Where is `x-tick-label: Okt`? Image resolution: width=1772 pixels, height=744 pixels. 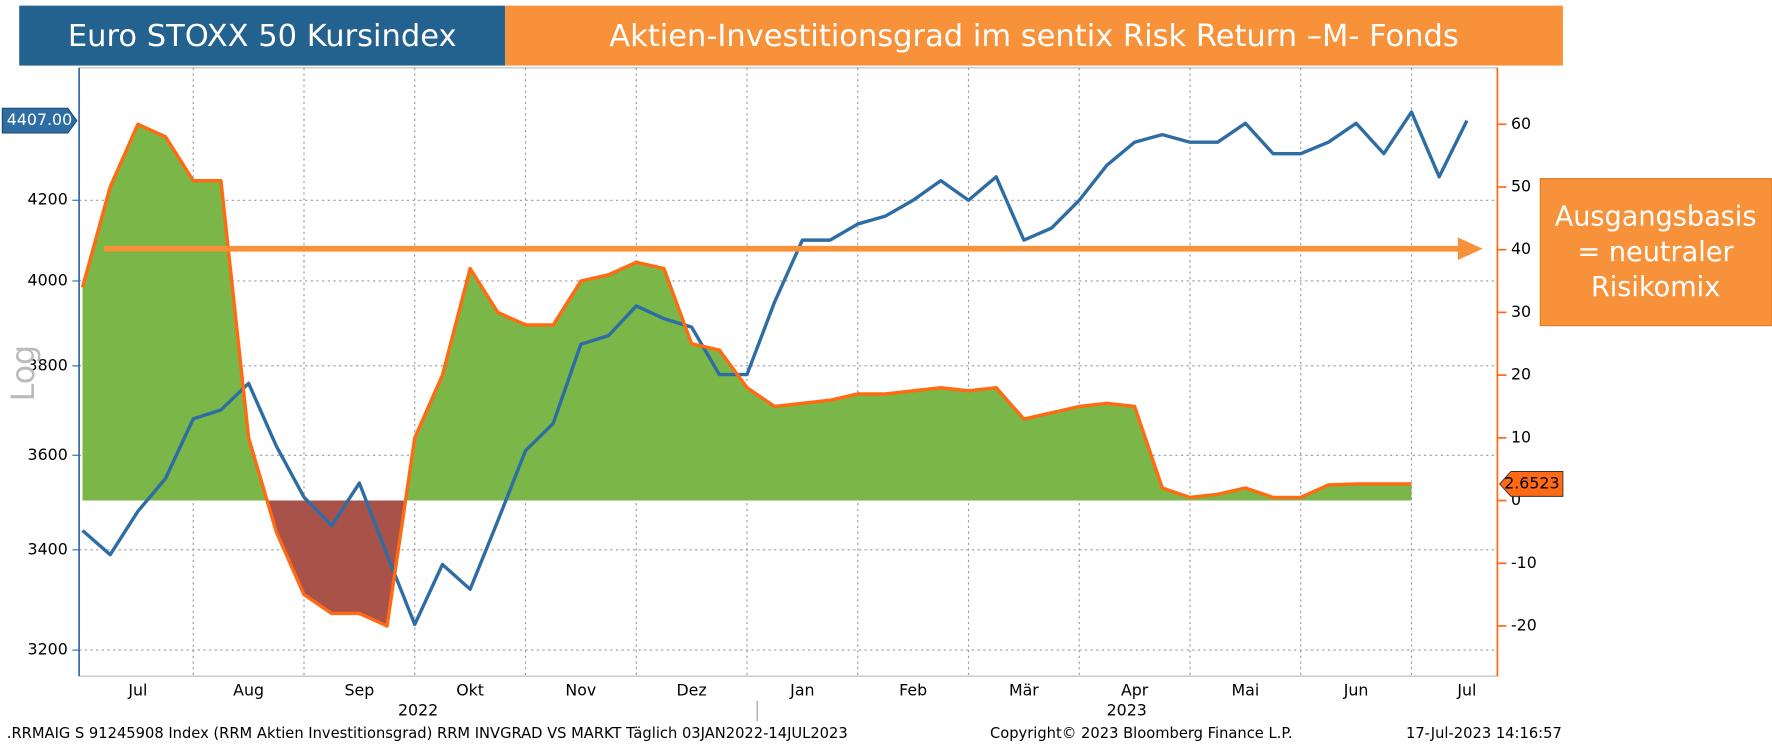
x-tick-label: Okt is located at coordinates (470, 689).